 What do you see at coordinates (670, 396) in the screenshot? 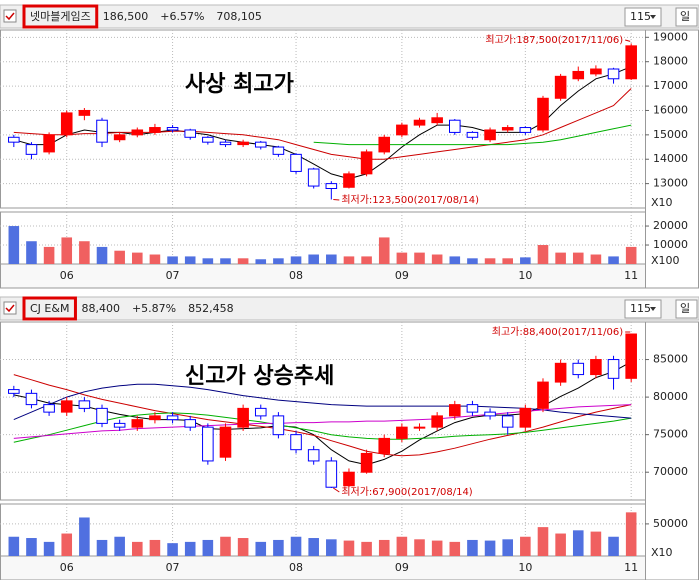
I see `y-tick-label: 80000` at bounding box center [670, 396].